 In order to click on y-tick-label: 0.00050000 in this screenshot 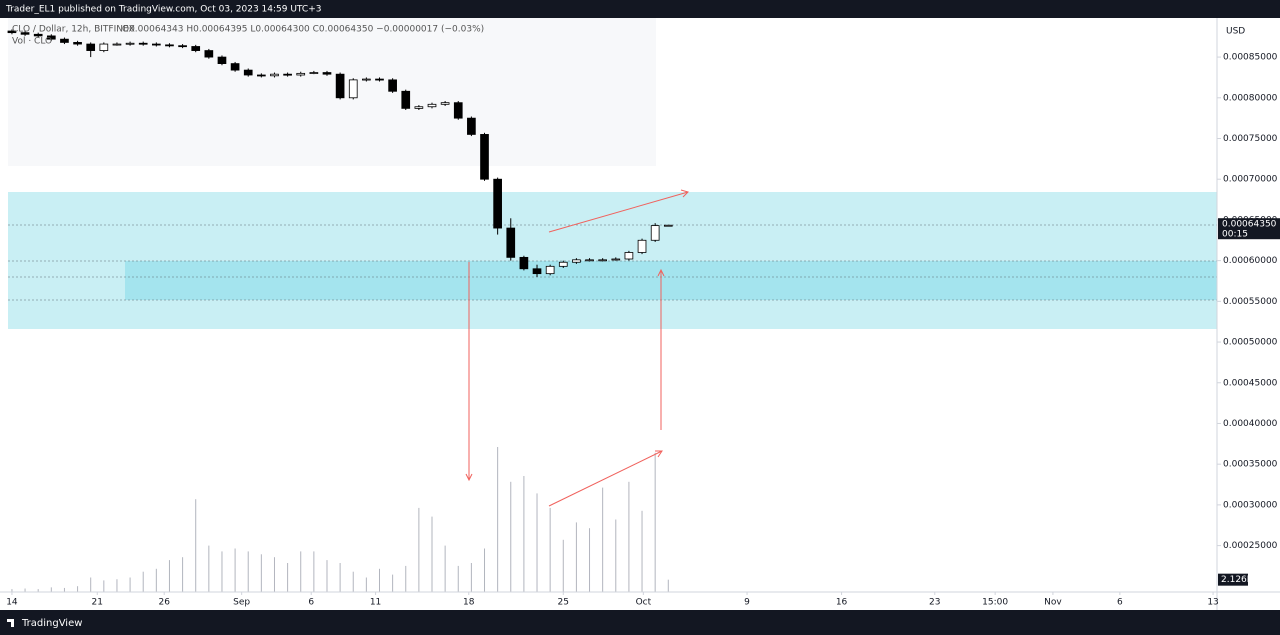, I will do `click(1250, 343)`.